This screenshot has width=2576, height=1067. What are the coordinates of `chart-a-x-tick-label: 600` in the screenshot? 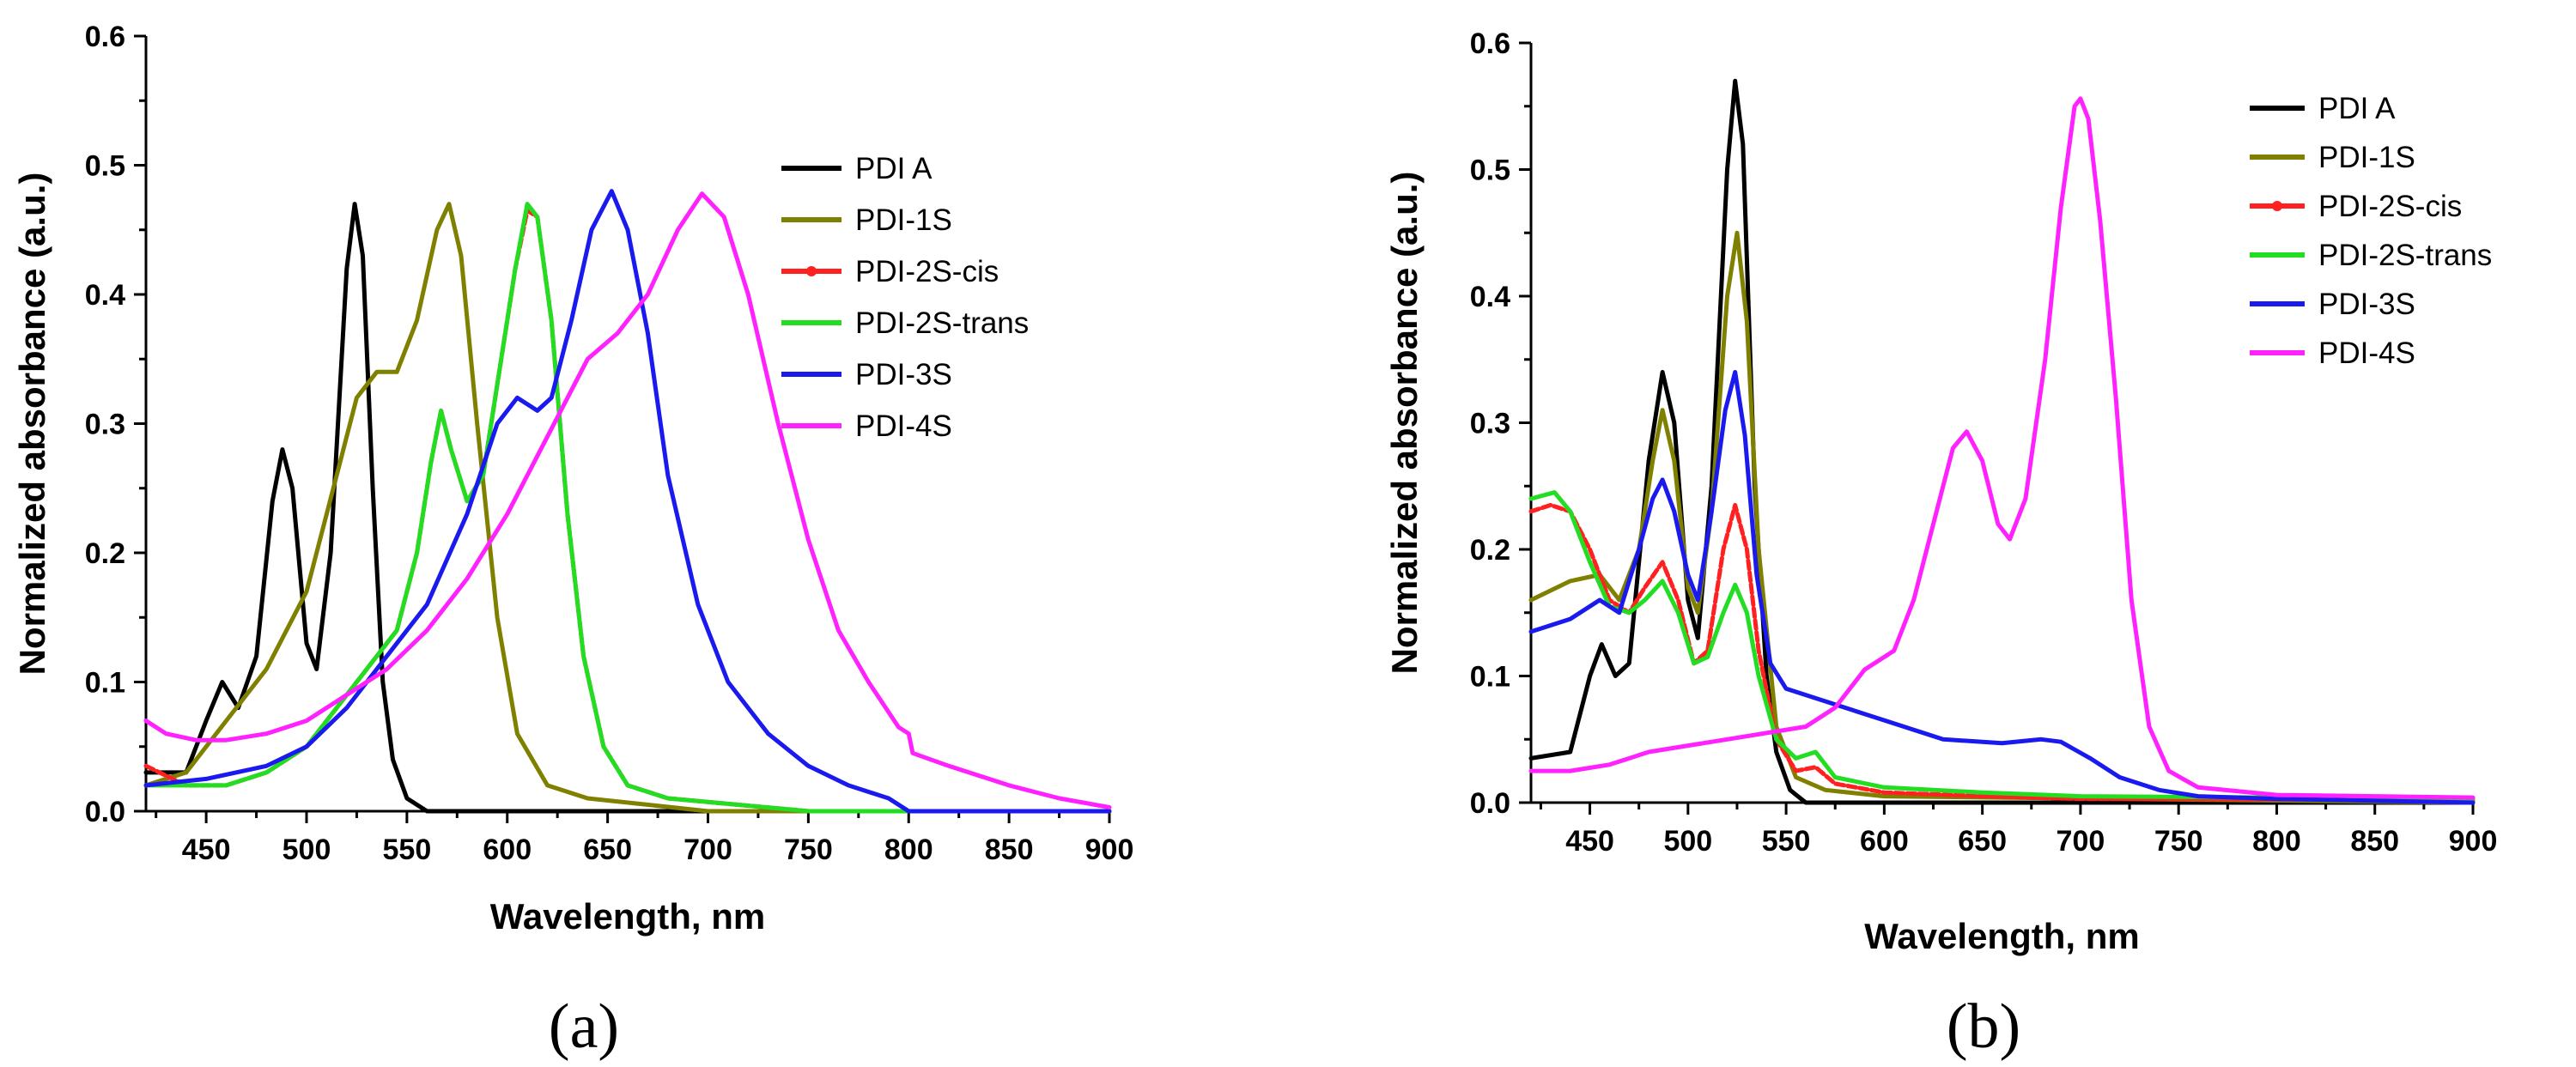 It's located at (508, 850).